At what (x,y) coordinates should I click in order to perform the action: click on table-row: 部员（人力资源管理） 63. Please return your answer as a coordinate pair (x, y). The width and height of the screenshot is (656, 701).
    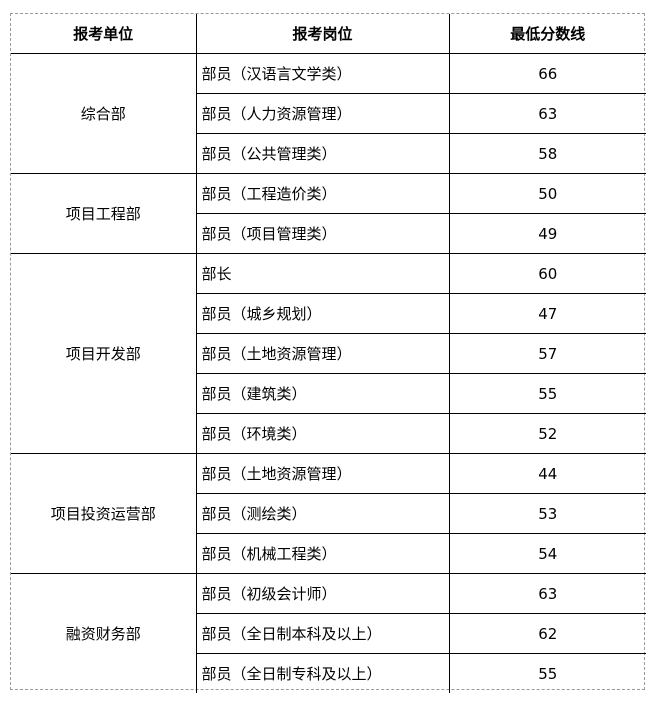
    Looking at the image, I should click on (328, 113).